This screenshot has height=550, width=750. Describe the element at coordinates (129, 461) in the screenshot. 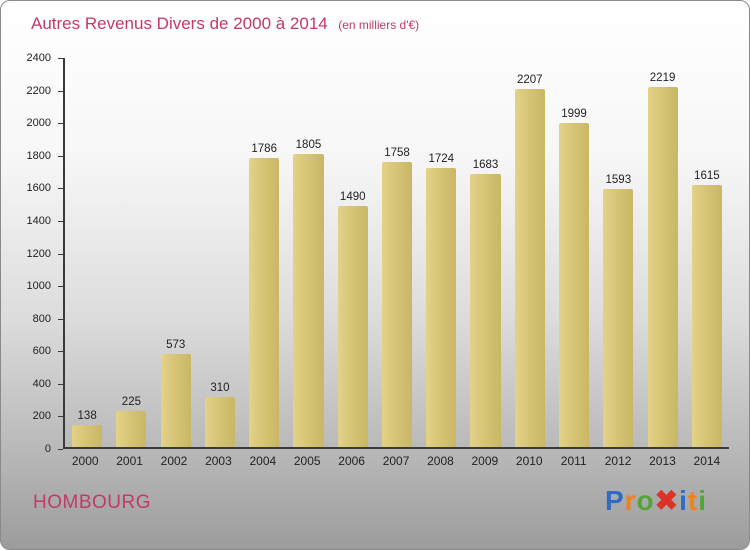

I see `x-axis-label: 2001` at that location.